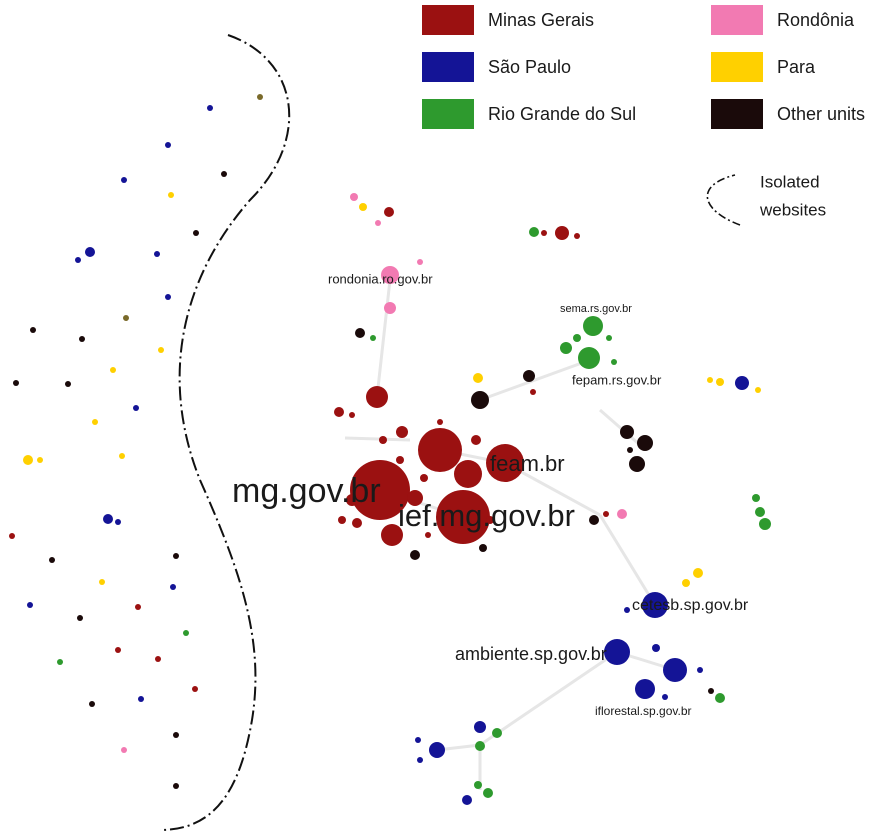 The image size is (885, 836). Describe the element at coordinates (821, 114) in the screenshot. I see `legend-label: Other units` at that location.